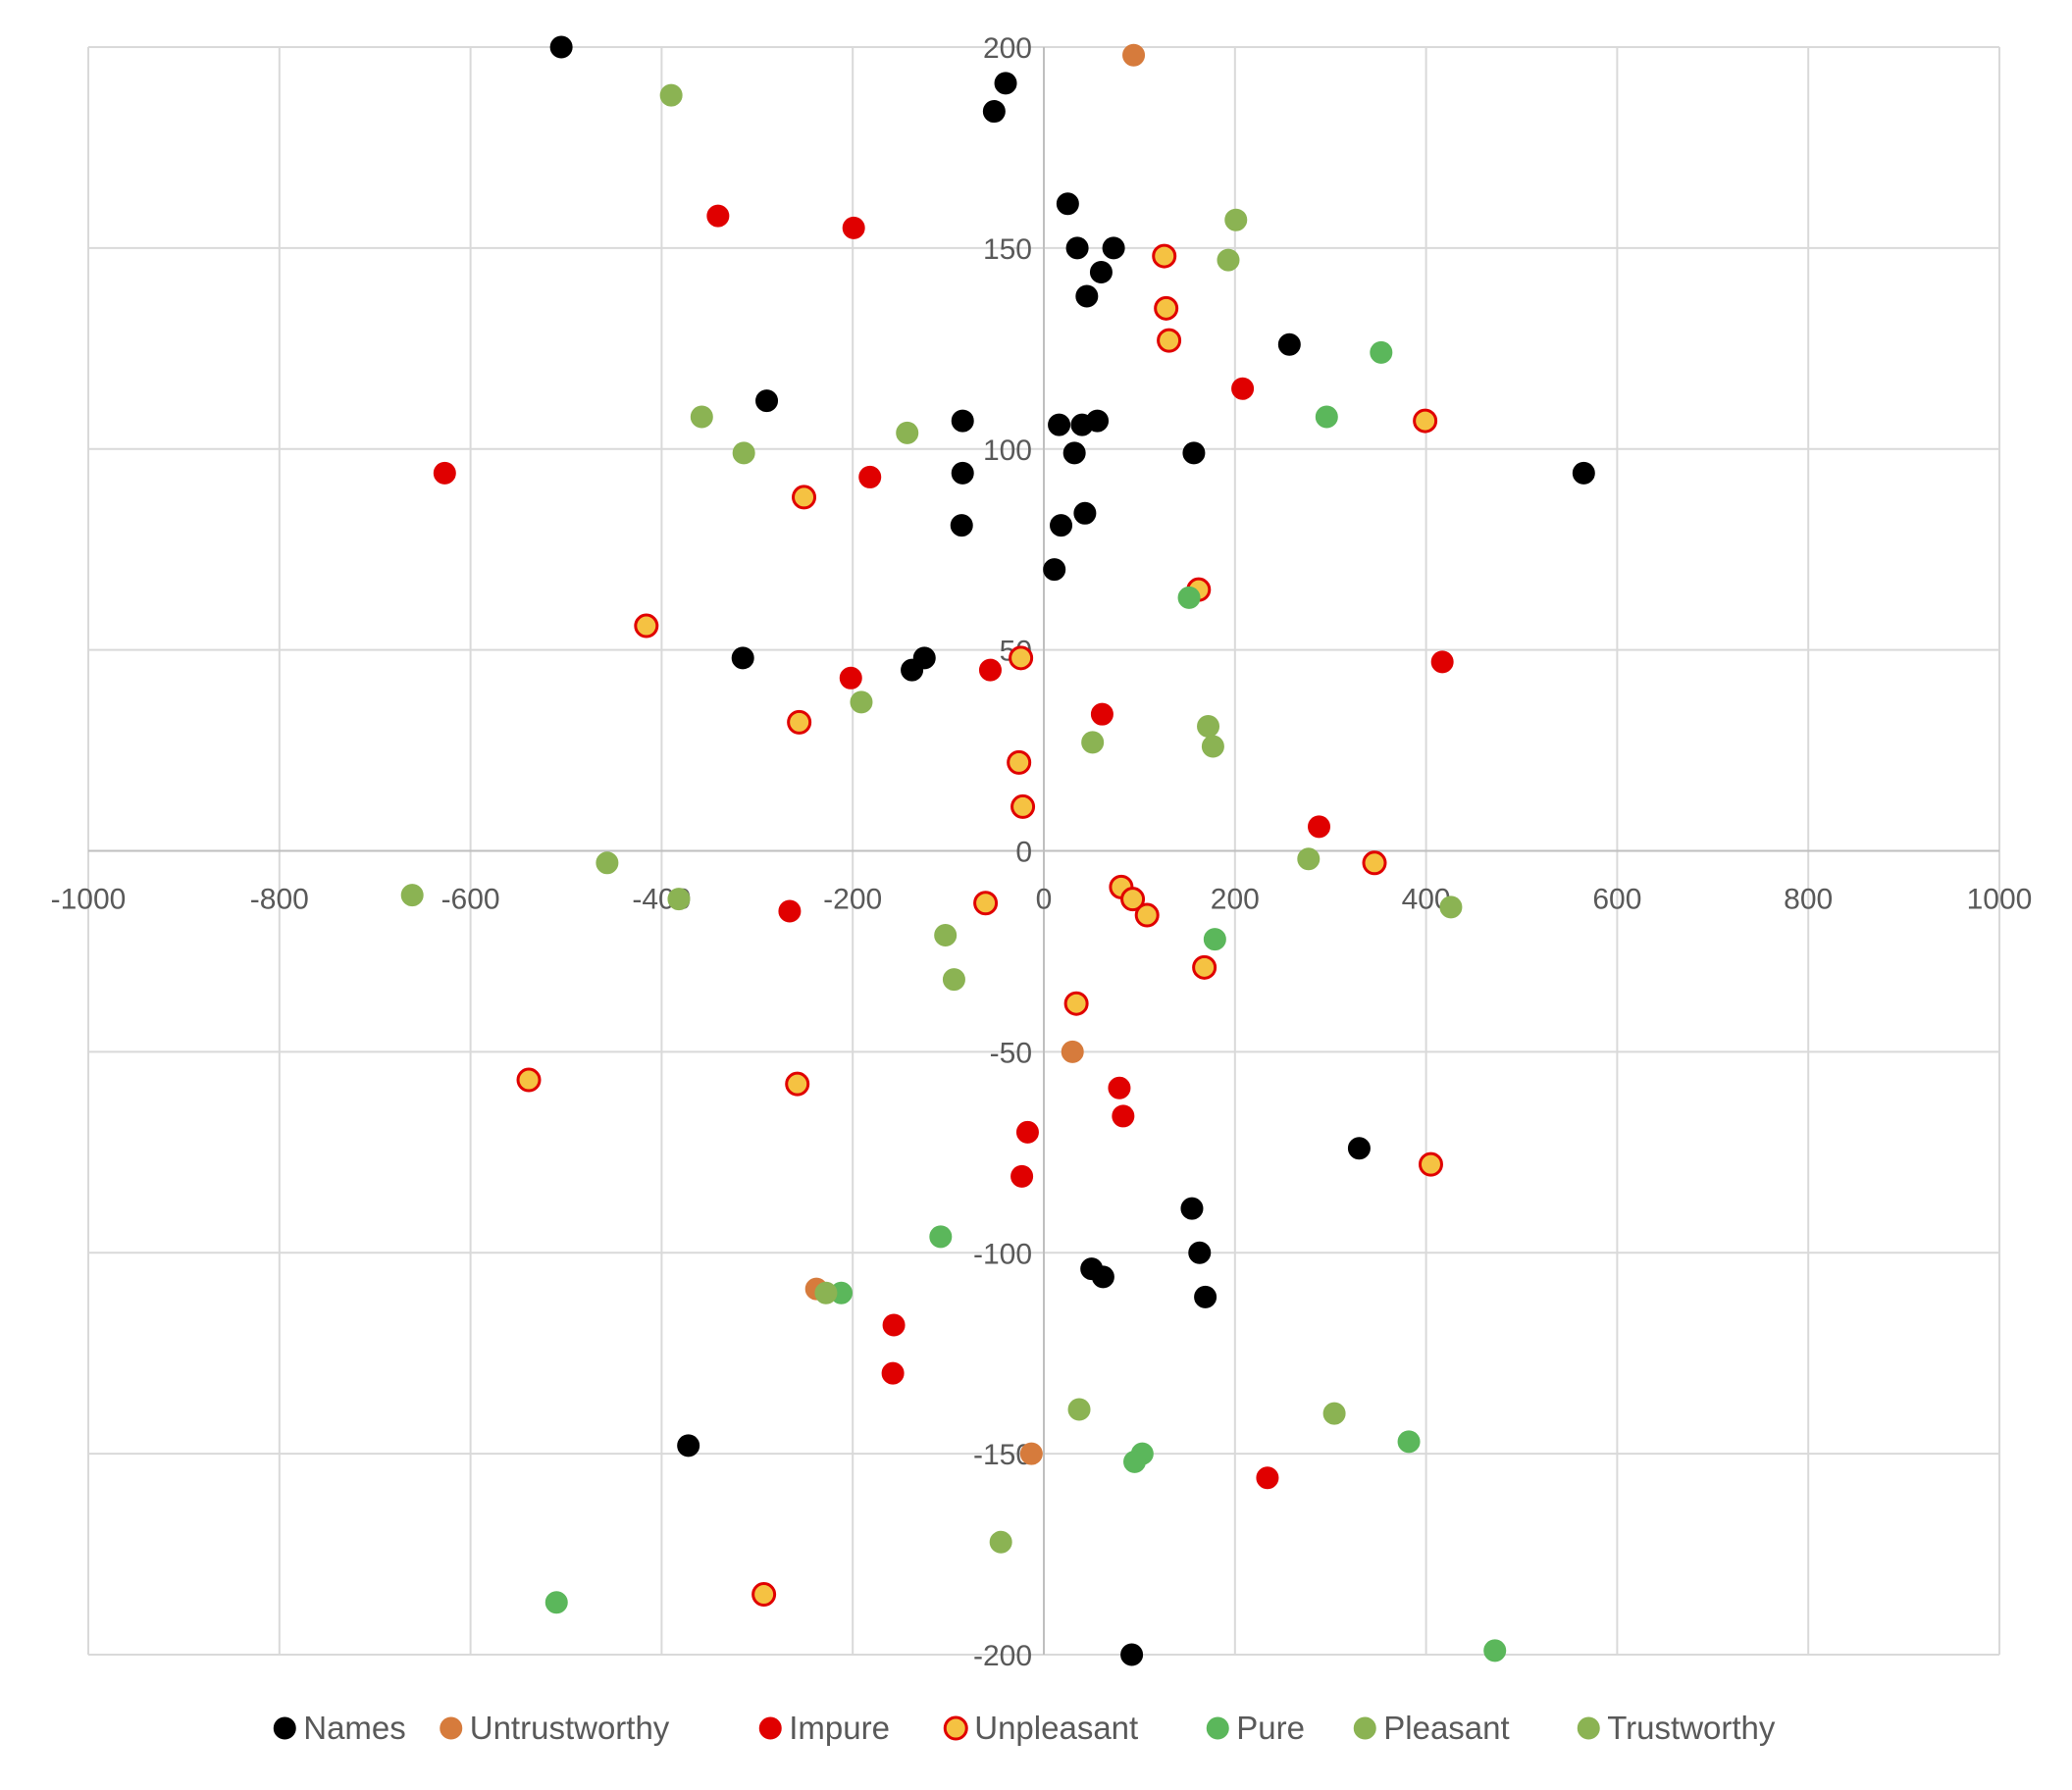 This screenshot has width=2072, height=1790. I want to click on legend-label-untrustworthy: Untrustworthy, so click(570, 1728).